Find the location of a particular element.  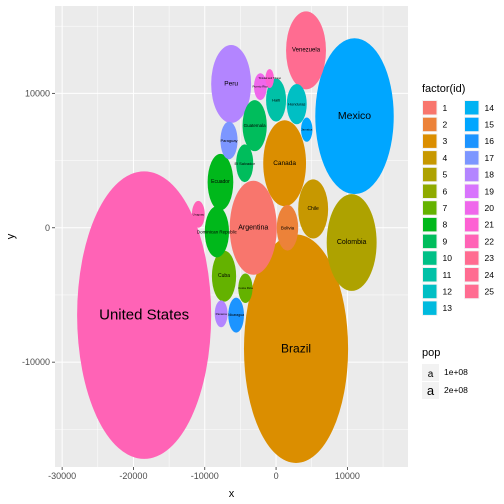

bubble-label: Paraguay is located at coordinates (228, 140).